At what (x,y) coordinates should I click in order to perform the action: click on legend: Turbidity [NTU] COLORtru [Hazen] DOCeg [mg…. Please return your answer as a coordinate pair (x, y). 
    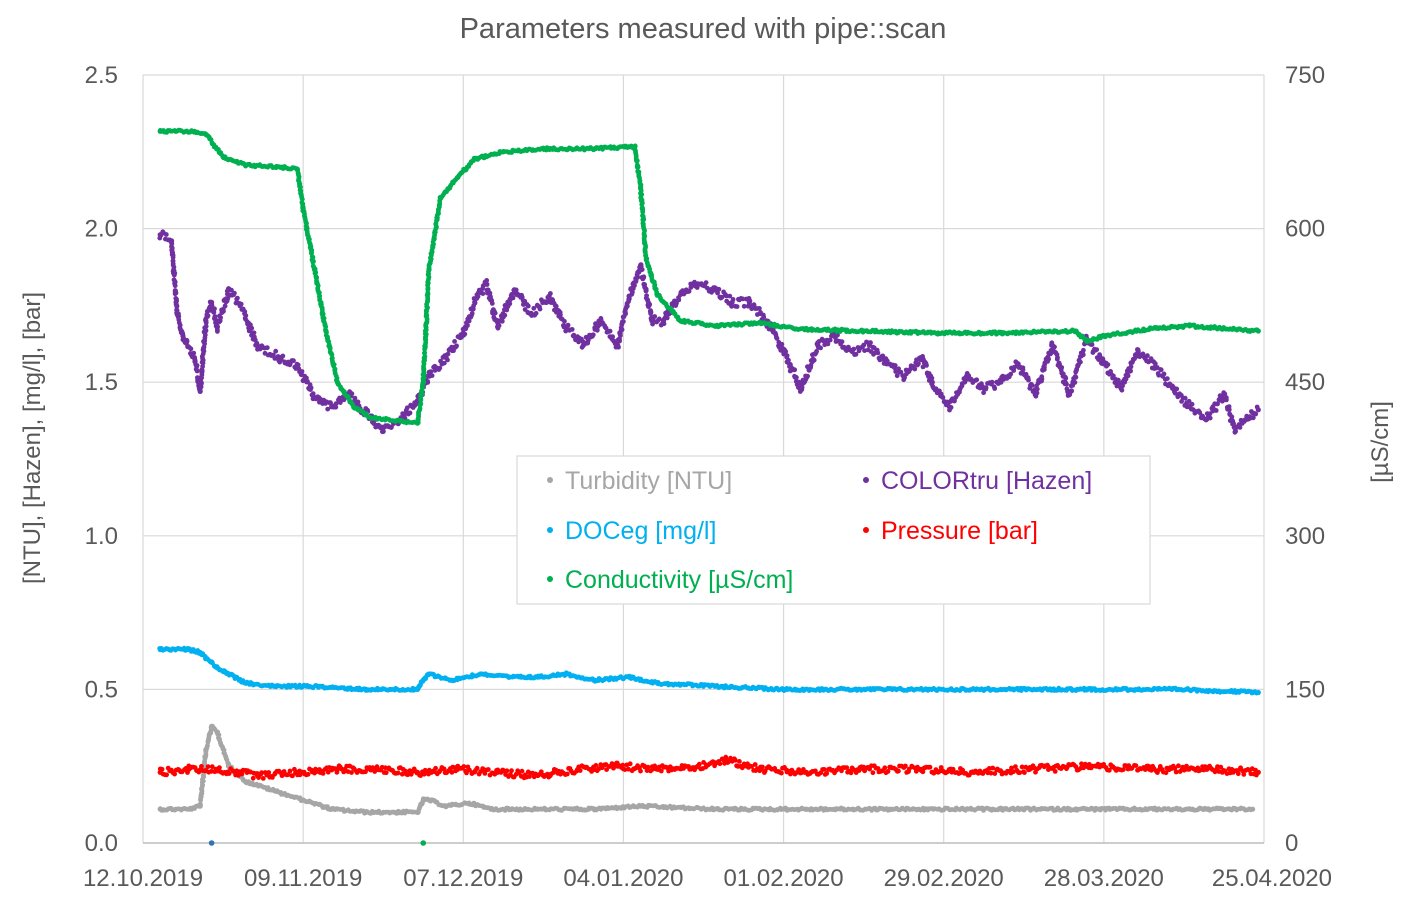
    Looking at the image, I should click on (833, 530).